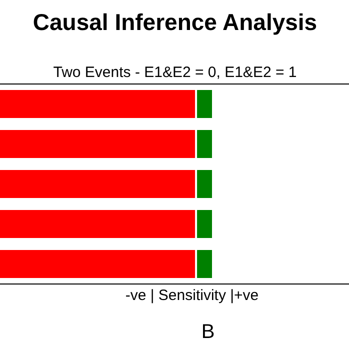 The image size is (349, 349). I want to click on x-axis-title: -ve | Sensitivity |+ve, so click(192, 295).